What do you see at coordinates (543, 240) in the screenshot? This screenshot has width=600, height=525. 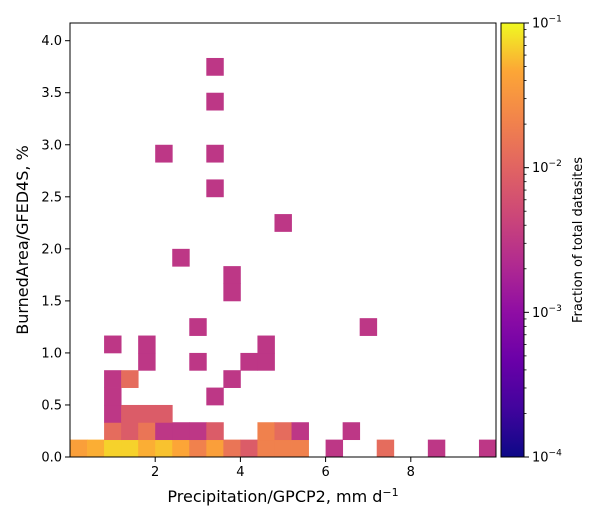 I see `colorbar-axis: 10⁻¹ 10⁻² 10⁻³ 10⁻⁴` at bounding box center [543, 240].